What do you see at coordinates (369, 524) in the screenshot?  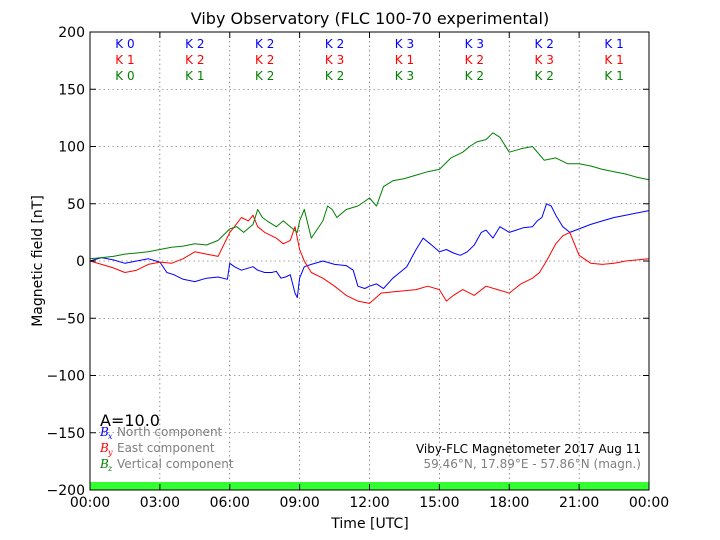 I see `x-axis-label: Time [UTC]` at bounding box center [369, 524].